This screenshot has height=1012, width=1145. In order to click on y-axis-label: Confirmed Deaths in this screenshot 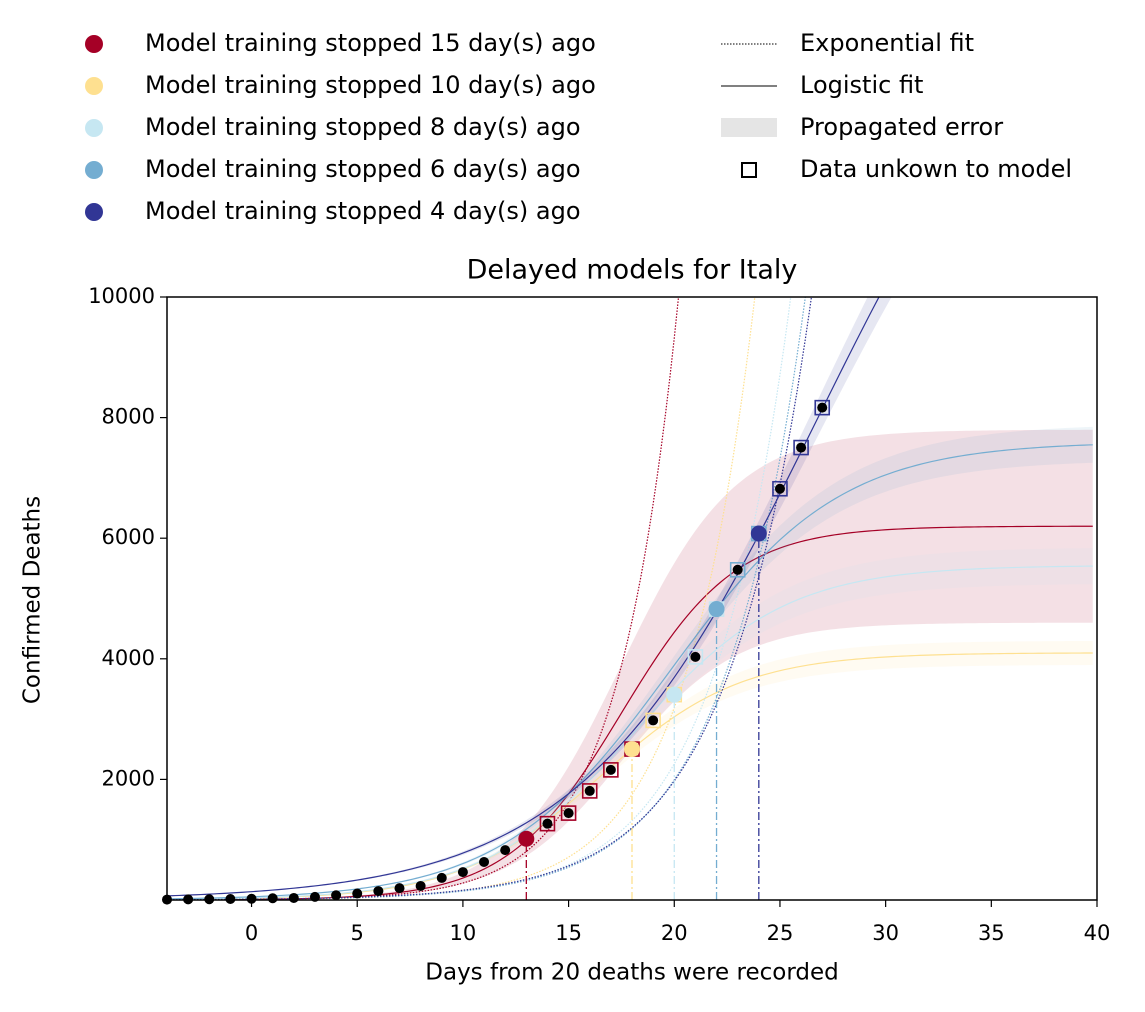, I will do `click(33, 600)`.